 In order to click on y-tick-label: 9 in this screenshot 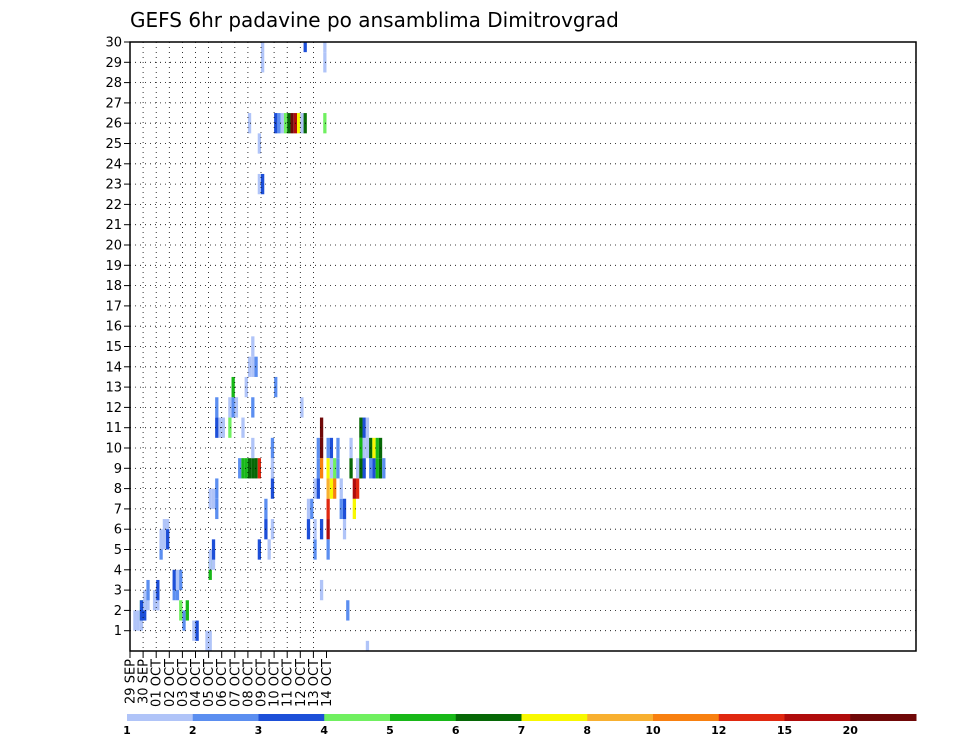, I will do `click(118, 469)`.